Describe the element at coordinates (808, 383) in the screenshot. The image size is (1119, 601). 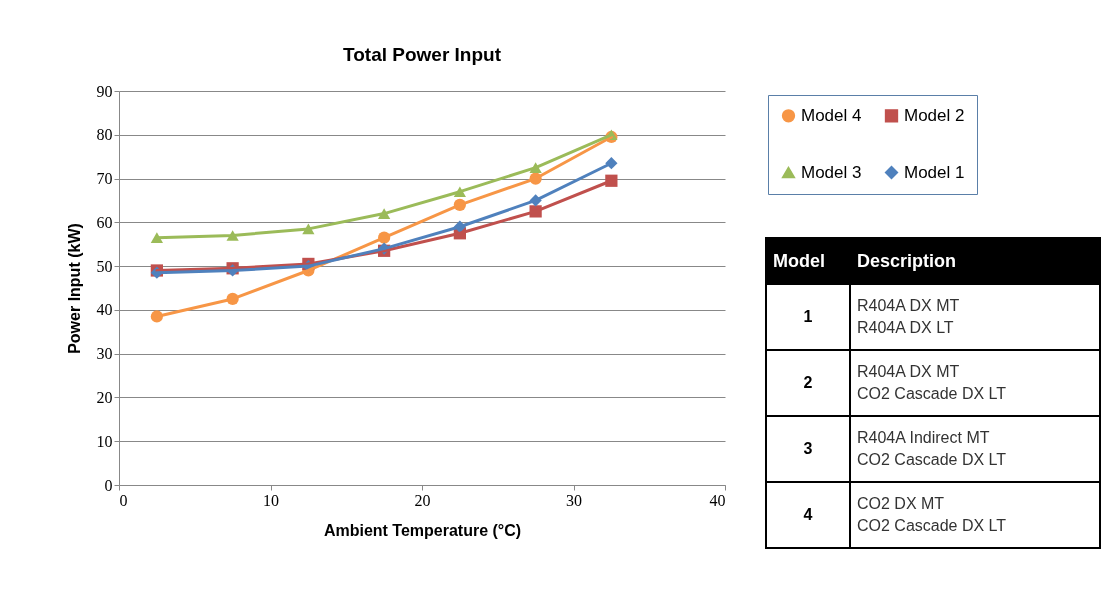
I see `text: 2` at that location.